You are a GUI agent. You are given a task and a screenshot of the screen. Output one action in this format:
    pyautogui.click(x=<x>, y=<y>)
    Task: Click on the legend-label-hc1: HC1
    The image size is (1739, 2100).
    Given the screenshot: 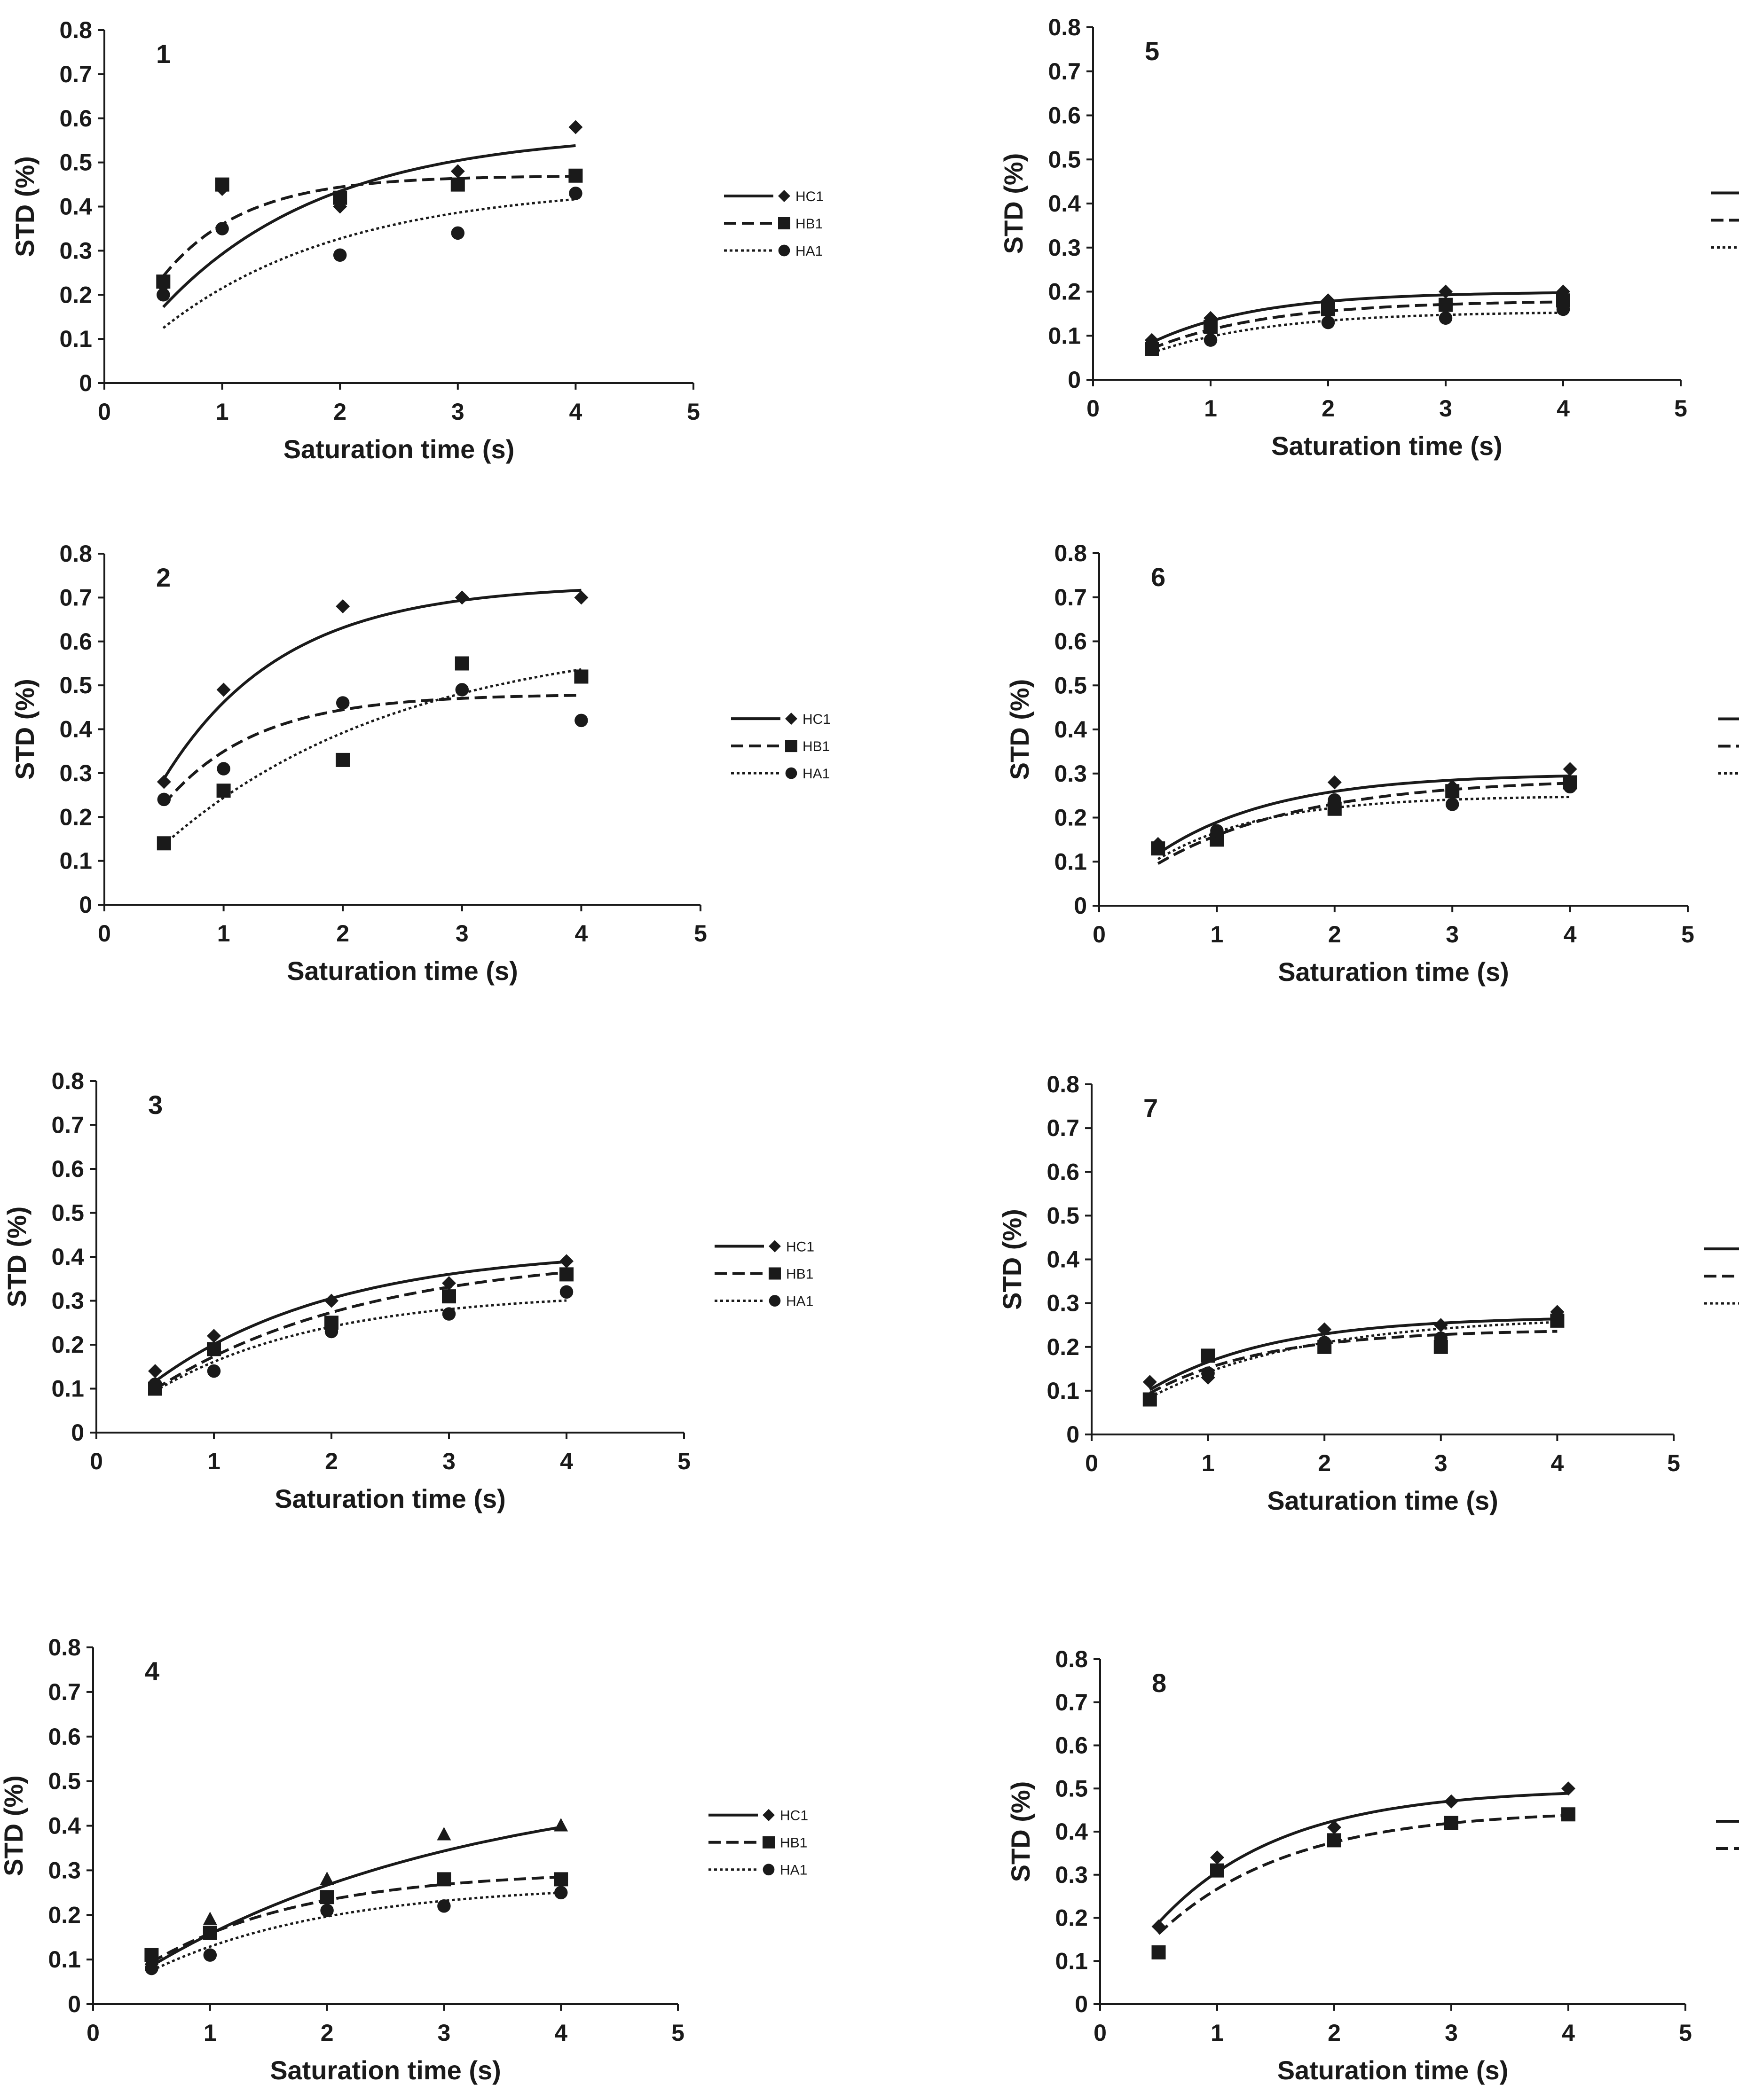 What is the action you would take?
    pyautogui.click(x=817, y=719)
    